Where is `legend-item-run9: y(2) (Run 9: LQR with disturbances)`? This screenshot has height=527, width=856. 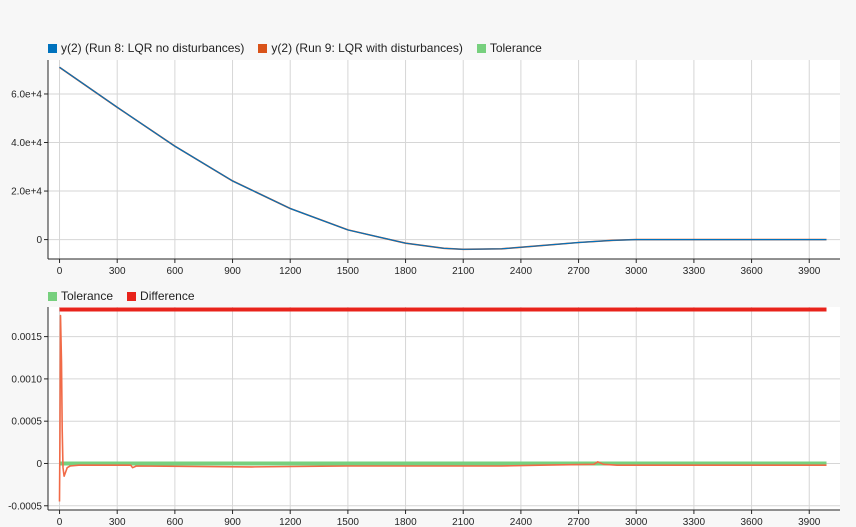 legend-item-run9: y(2) (Run 9: LQR with disturbances) is located at coordinates (360, 48).